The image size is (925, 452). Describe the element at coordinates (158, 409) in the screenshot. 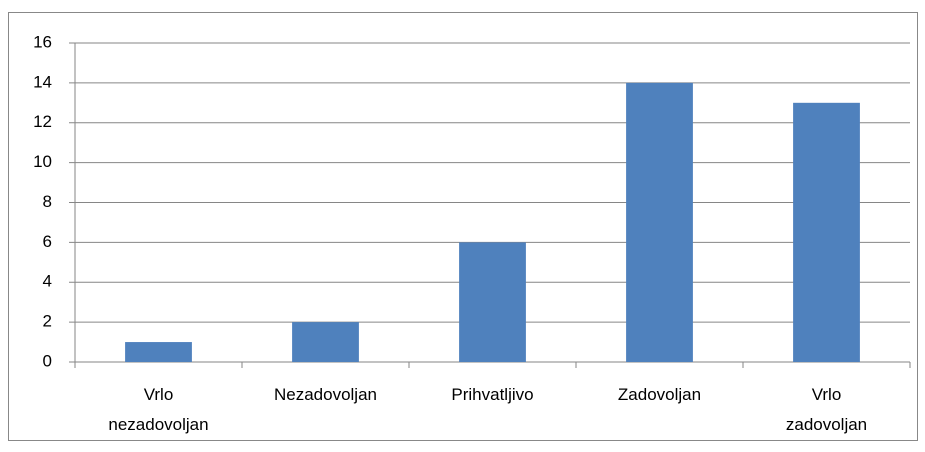

I see `x-tick-label: Vrlo nezadovoljan` at that location.